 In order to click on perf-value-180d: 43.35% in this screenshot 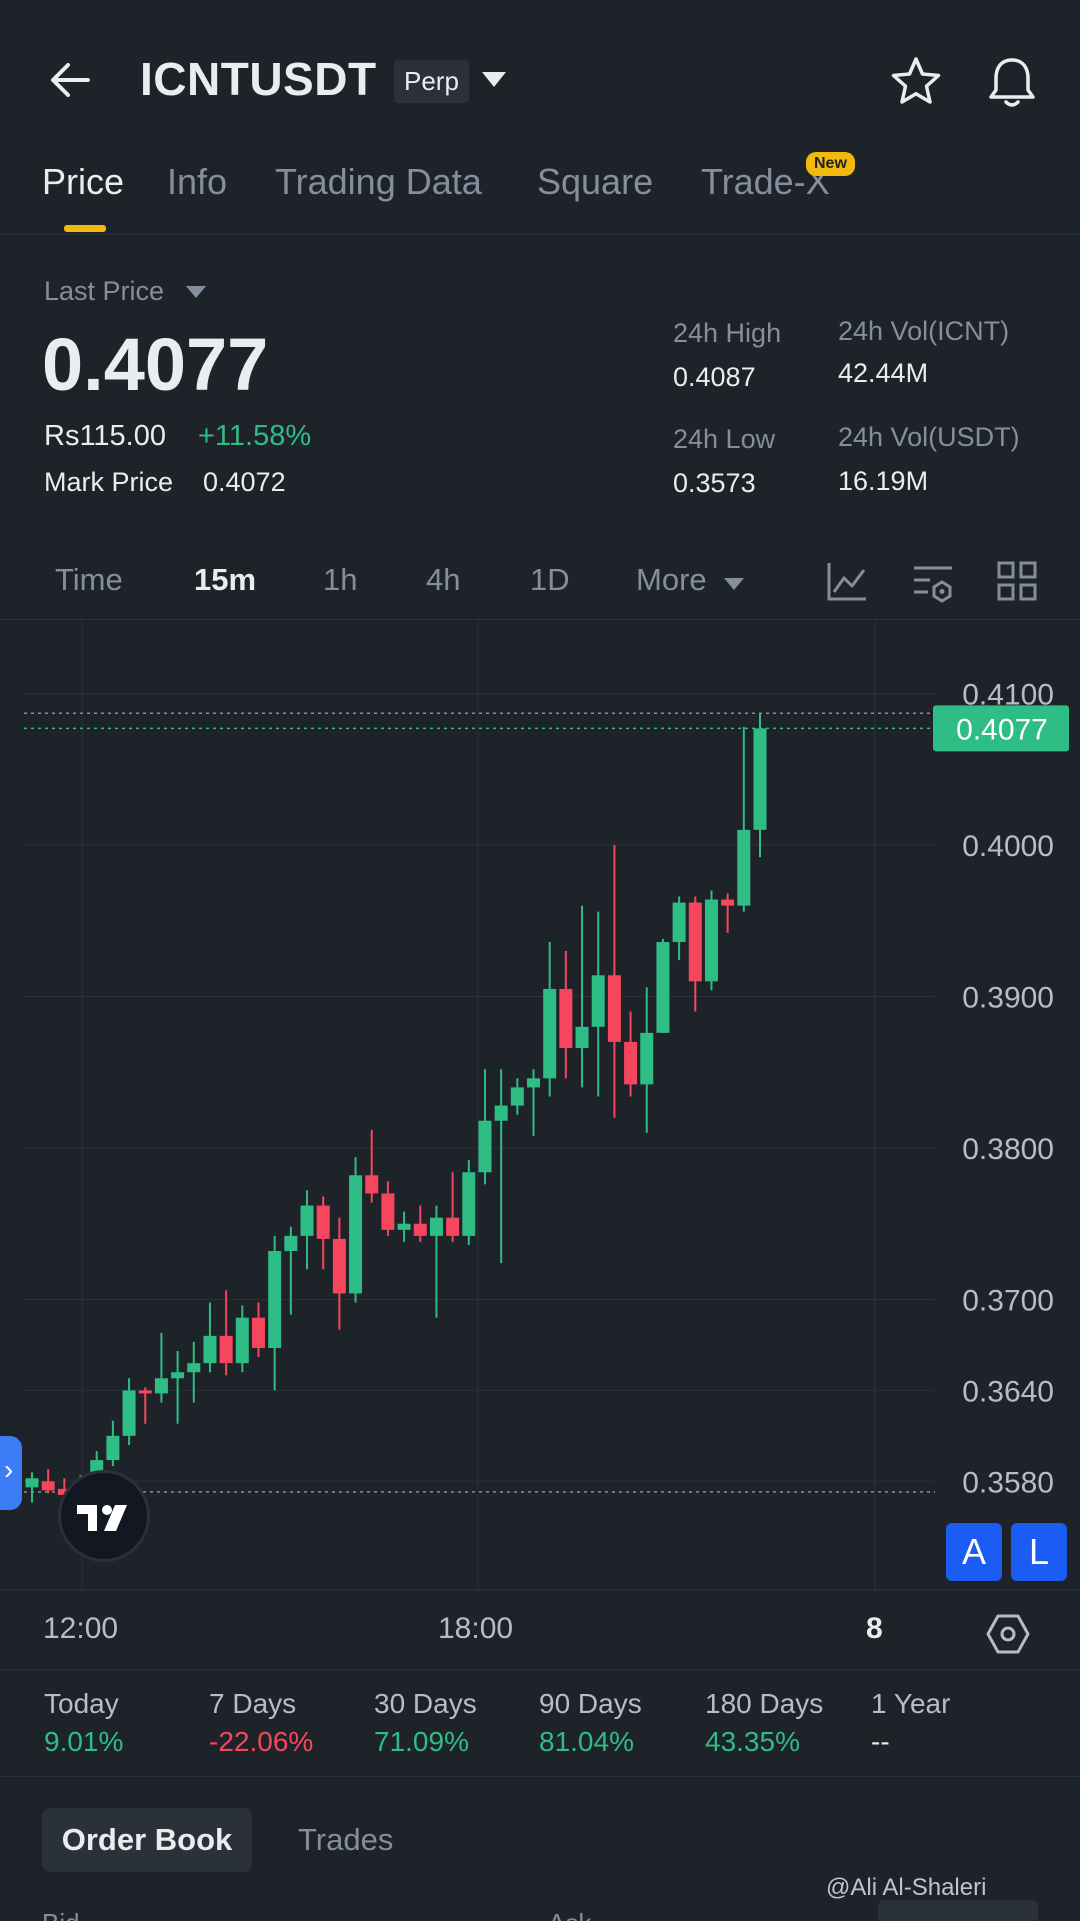, I will do `click(752, 1741)`.